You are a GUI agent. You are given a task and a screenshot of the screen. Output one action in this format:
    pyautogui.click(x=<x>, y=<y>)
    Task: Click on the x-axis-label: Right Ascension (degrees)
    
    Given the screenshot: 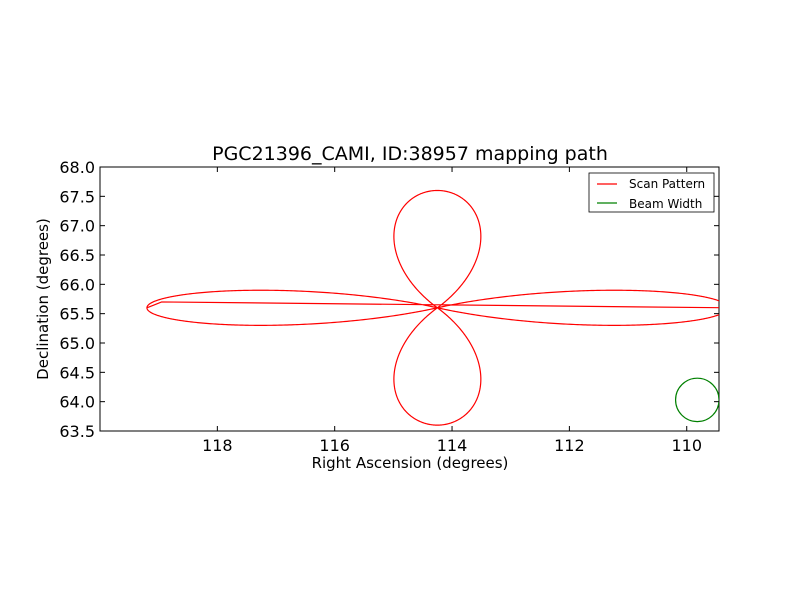 What is the action you would take?
    pyautogui.click(x=410, y=463)
    